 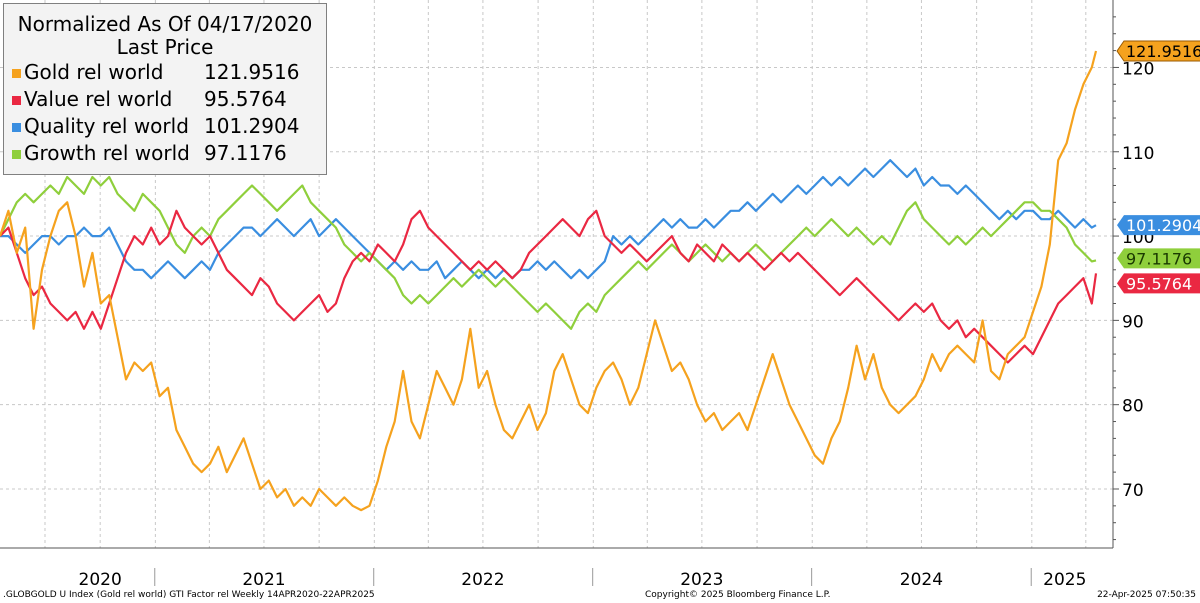 I want to click on legend-entry-value: Value rel world 95.5764, so click(x=165, y=99).